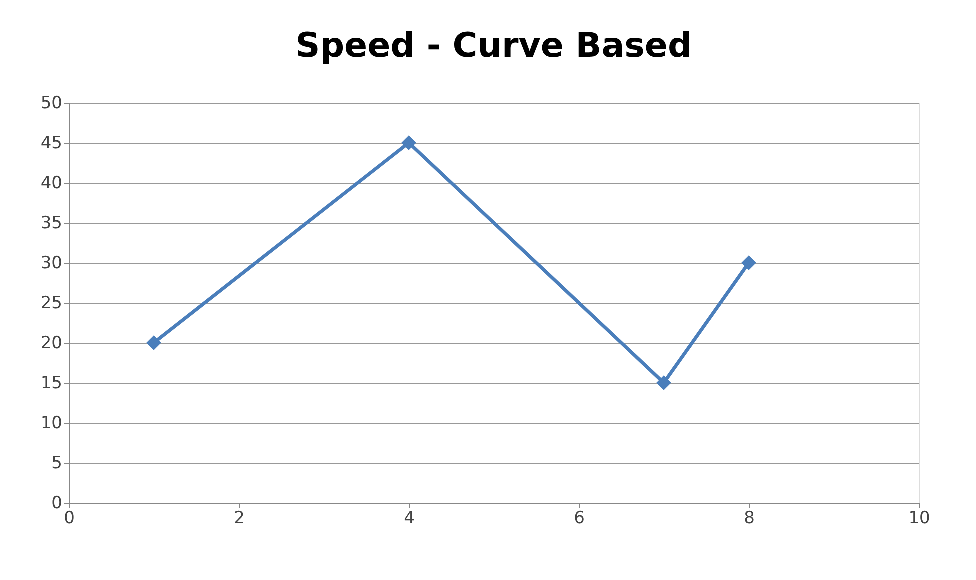 Image resolution: width=976 pixels, height=580 pixels. What do you see at coordinates (749, 518) in the screenshot?
I see `x-tick-label: 8` at bounding box center [749, 518].